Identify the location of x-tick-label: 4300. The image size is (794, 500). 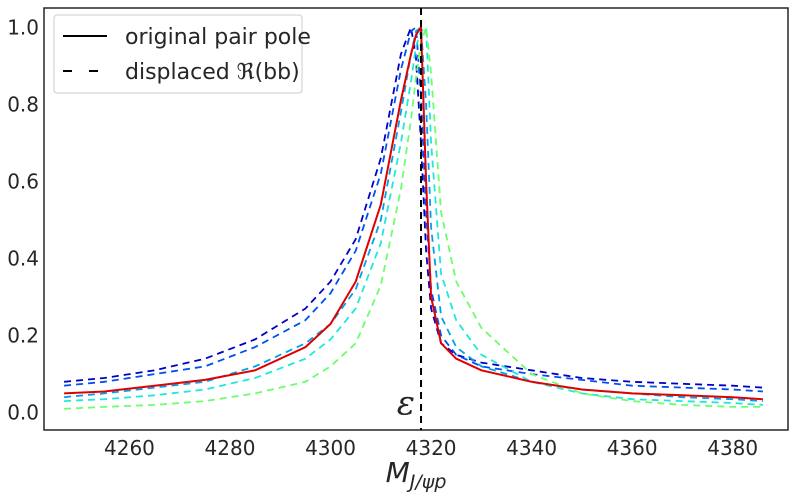
(330, 448).